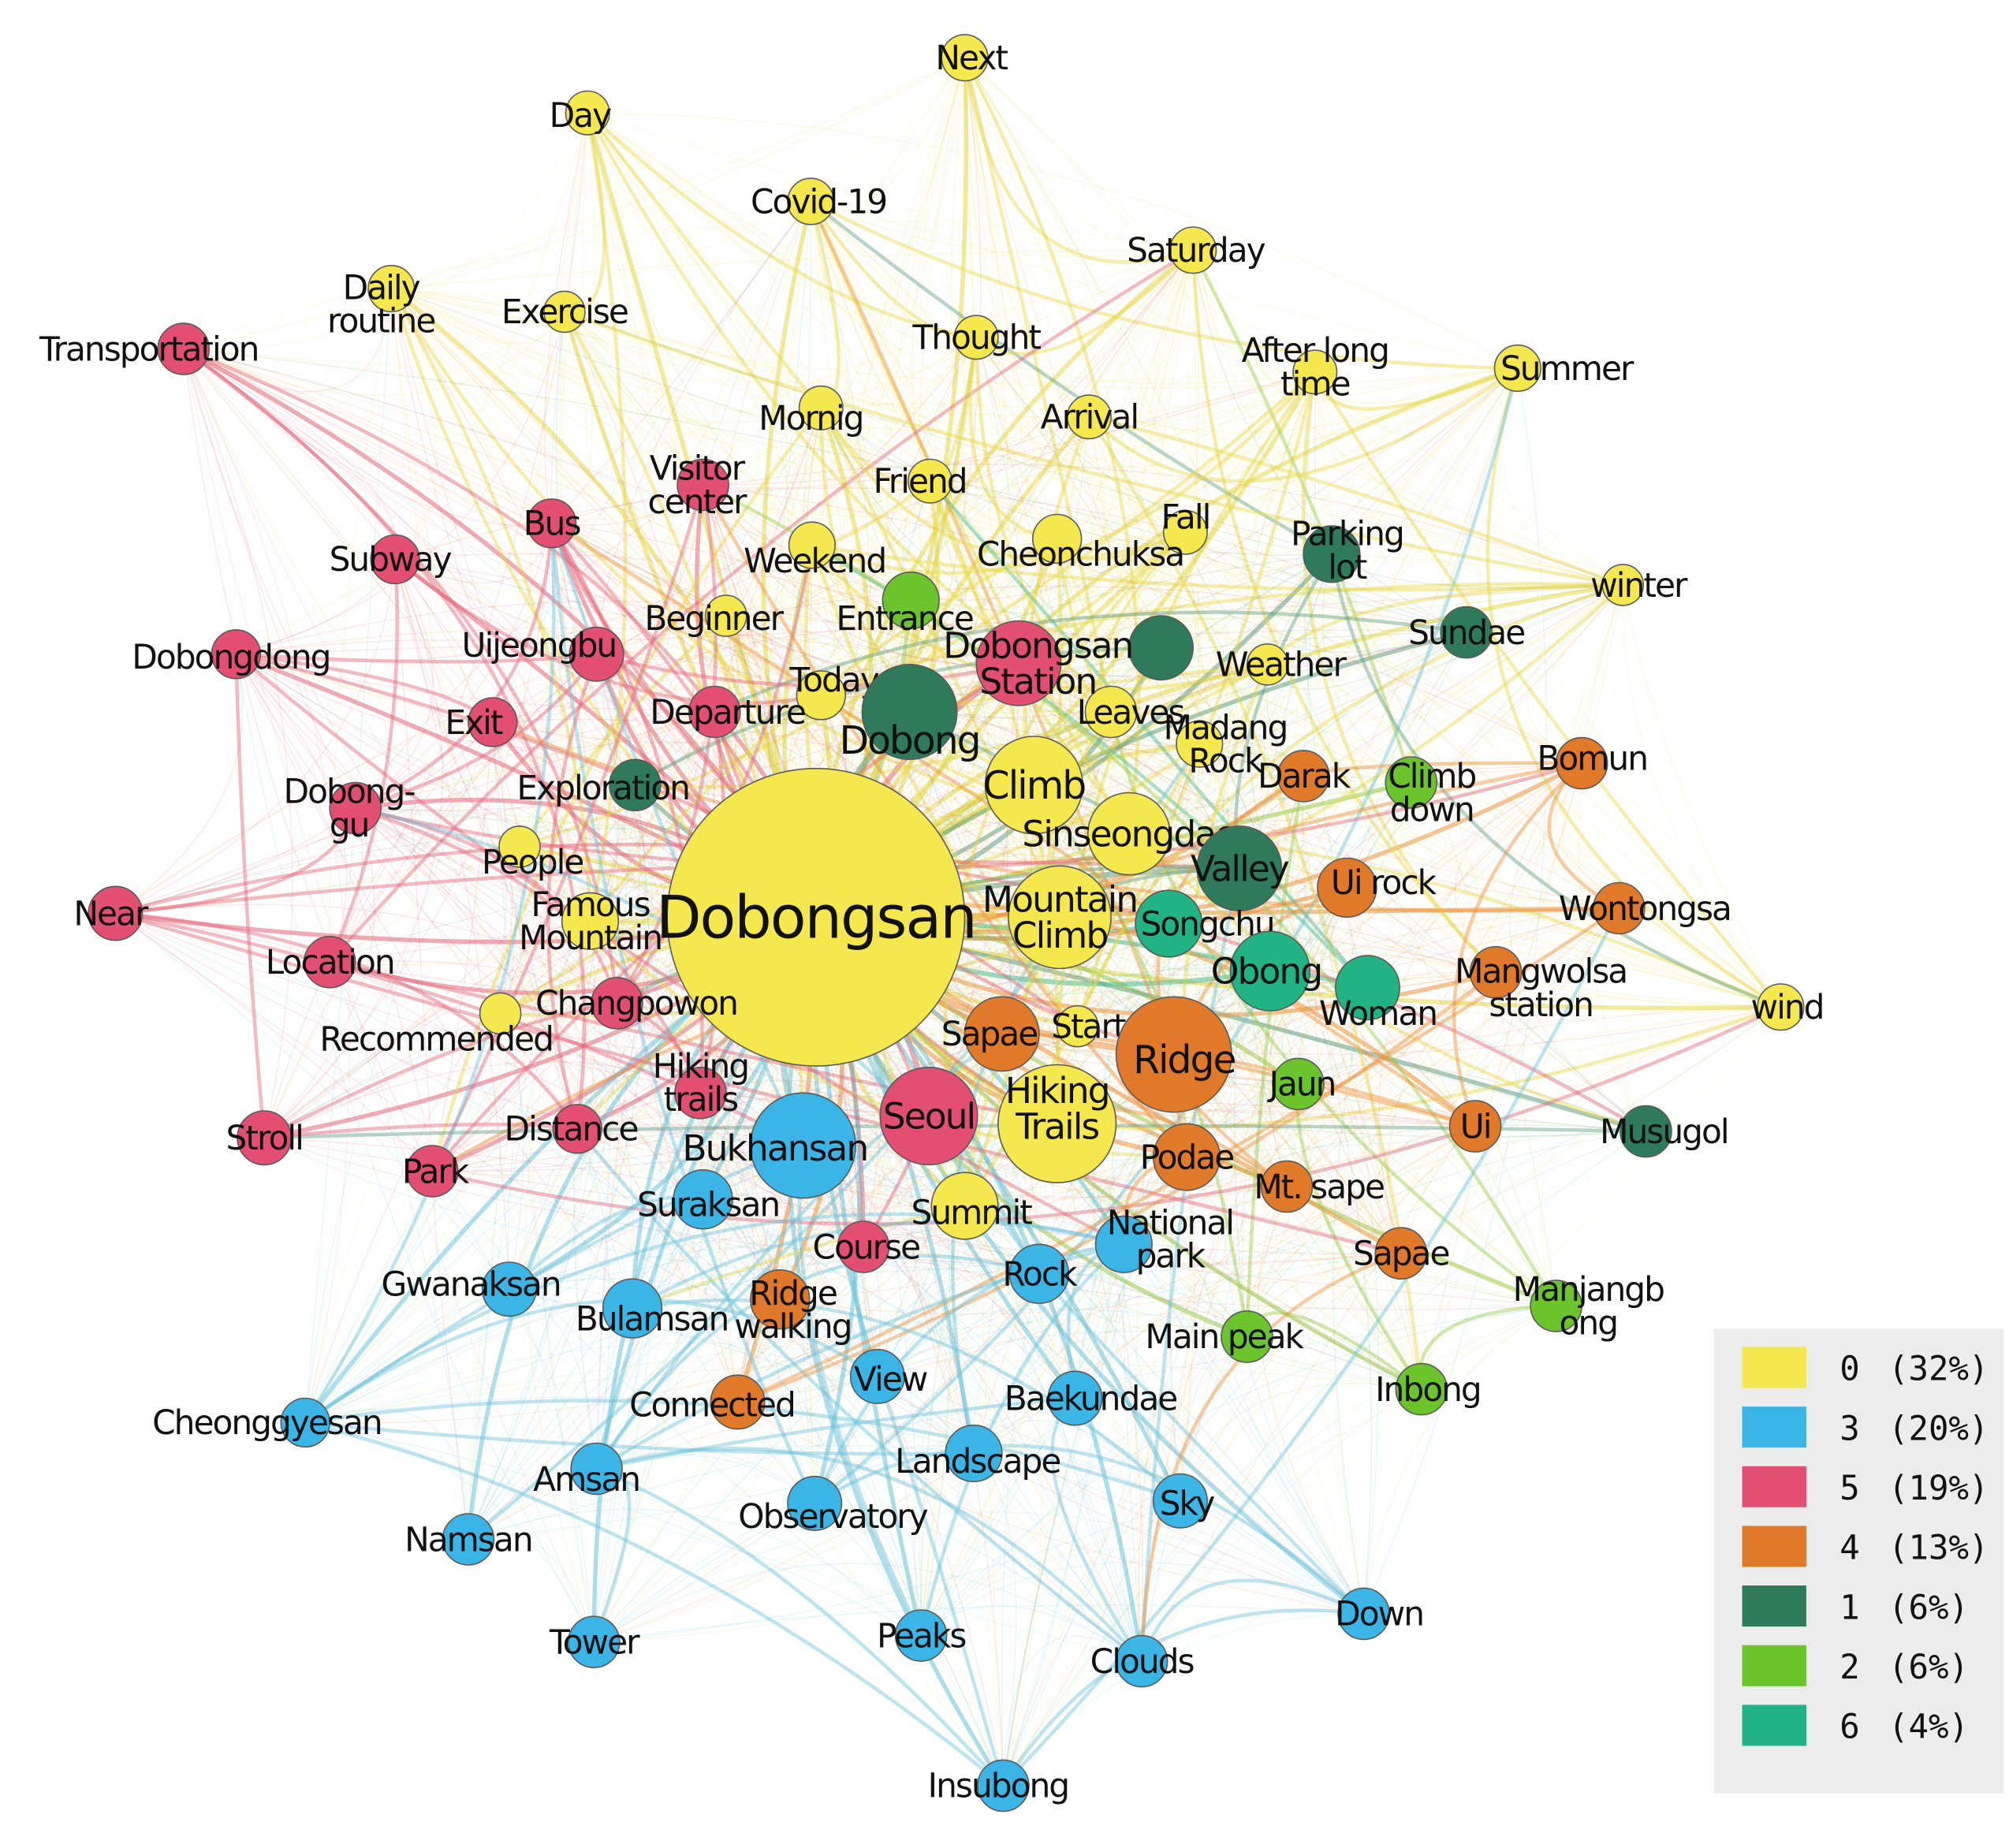 The width and height of the screenshot is (2009, 1848). I want to click on node-beginner: Beginner, so click(715, 616).